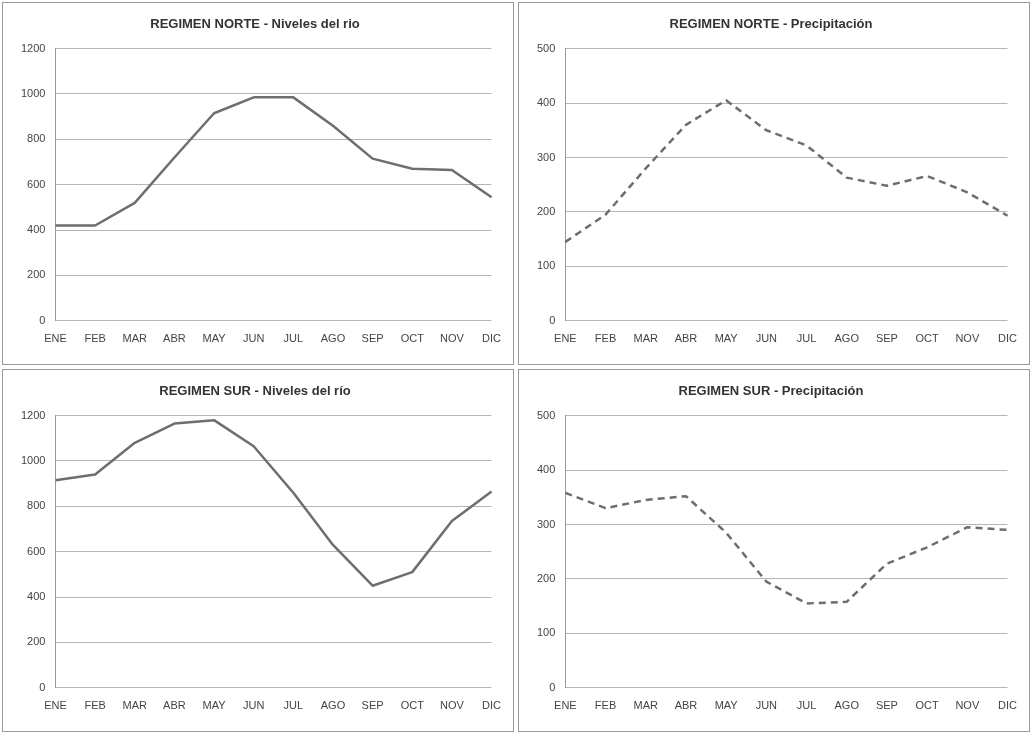 This screenshot has width=1033, height=738. I want to click on chart-title: REGIMEN SUR - Niveles del río, so click(255, 391).